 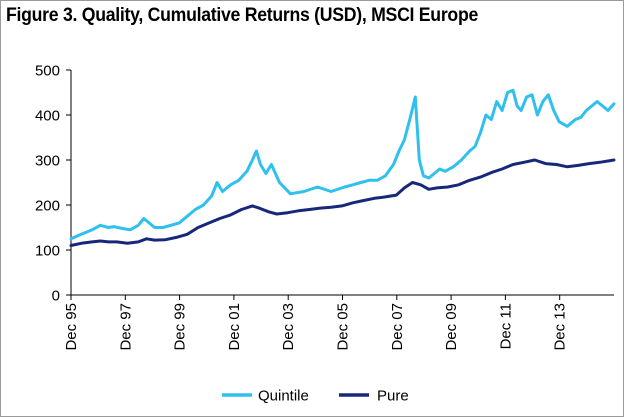 What do you see at coordinates (47, 206) in the screenshot?
I see `y-tick-label: 200` at bounding box center [47, 206].